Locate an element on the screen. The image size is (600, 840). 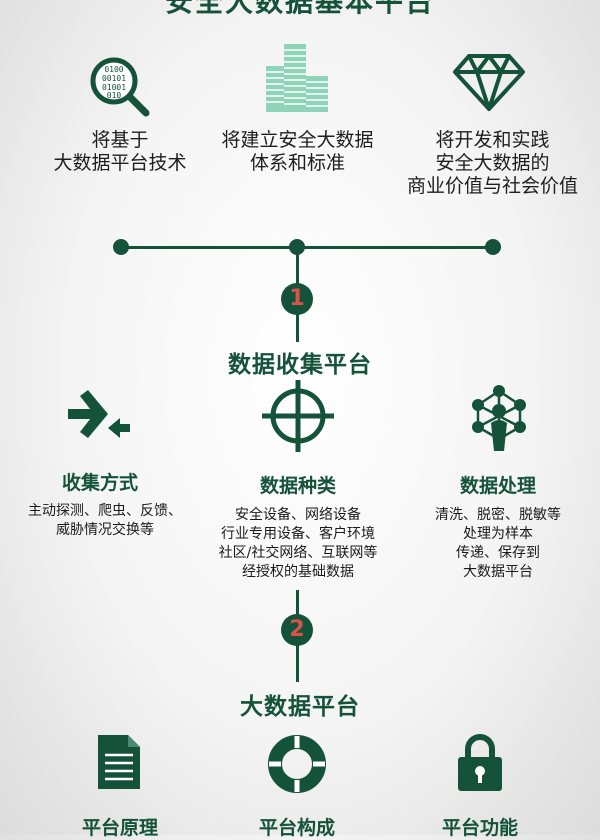
feature-text-platform-tech: 将基于 大数据平台技术 is located at coordinates (120, 151).